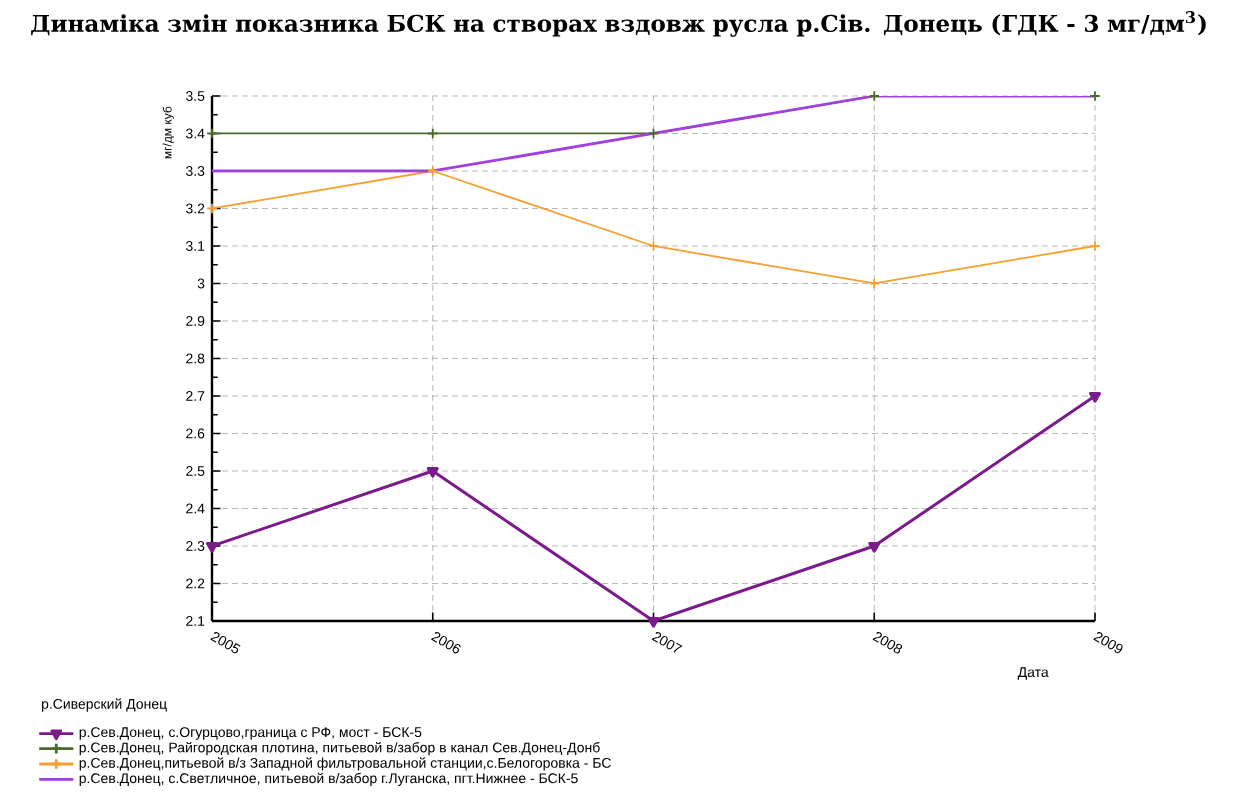  Describe the element at coordinates (328, 779) in the screenshot. I see `legend-label: р.Сев.Донец, с.Светличное, питьевой в/забор г.Луганска, пгт.Нижнее - БСК-5` at that location.